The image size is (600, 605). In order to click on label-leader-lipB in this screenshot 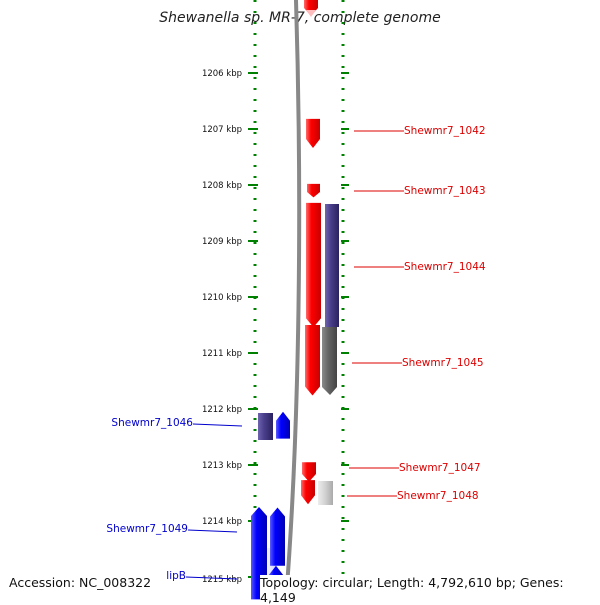, I will do `click(211, 578)`.